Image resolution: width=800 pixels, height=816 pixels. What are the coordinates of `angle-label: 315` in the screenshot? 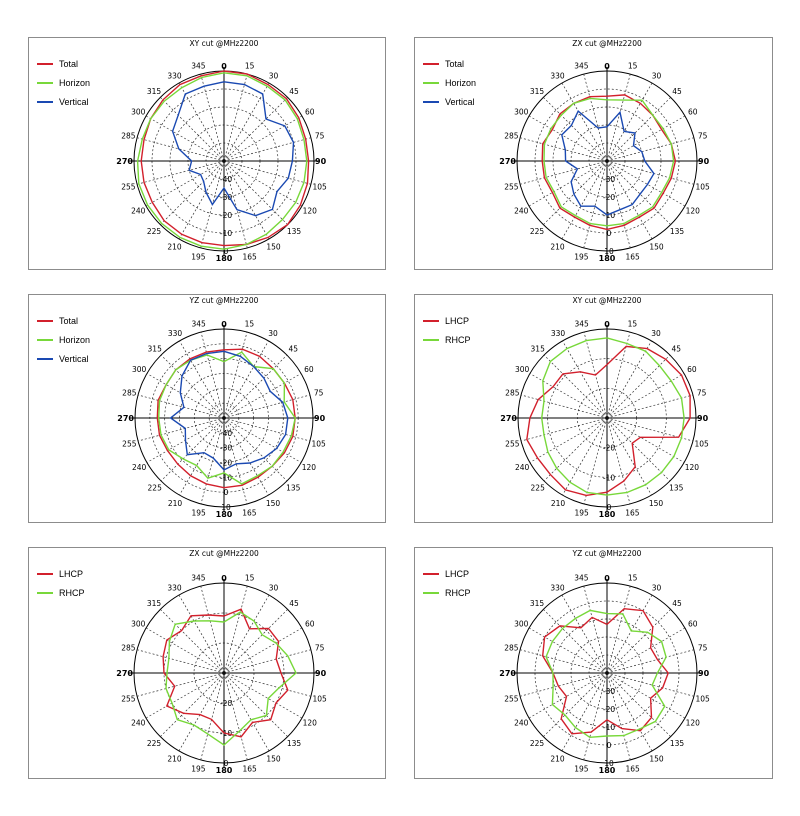 It's located at (537, 91).